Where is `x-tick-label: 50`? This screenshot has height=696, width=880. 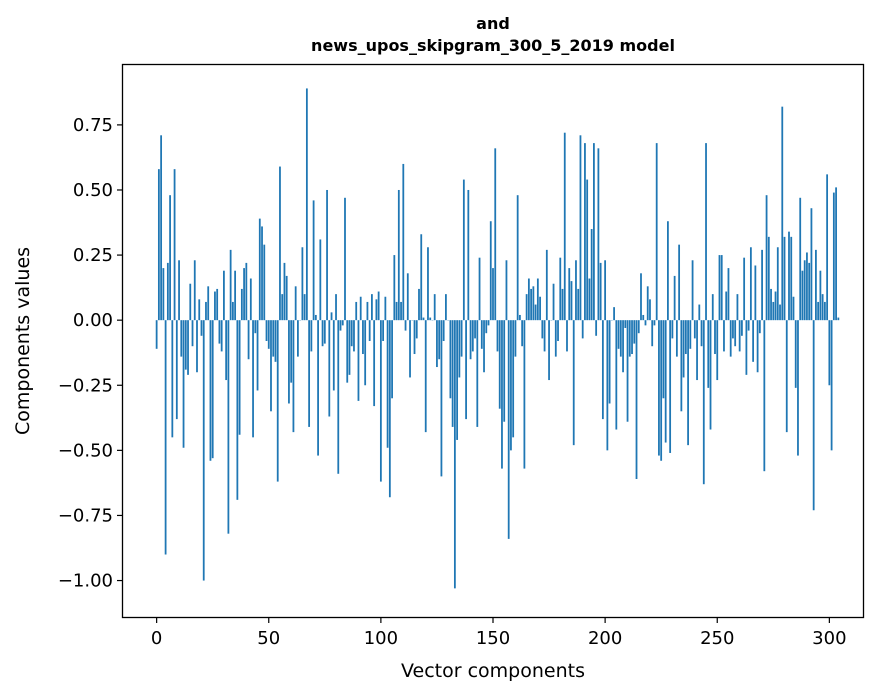 x-tick-label: 50 is located at coordinates (268, 638).